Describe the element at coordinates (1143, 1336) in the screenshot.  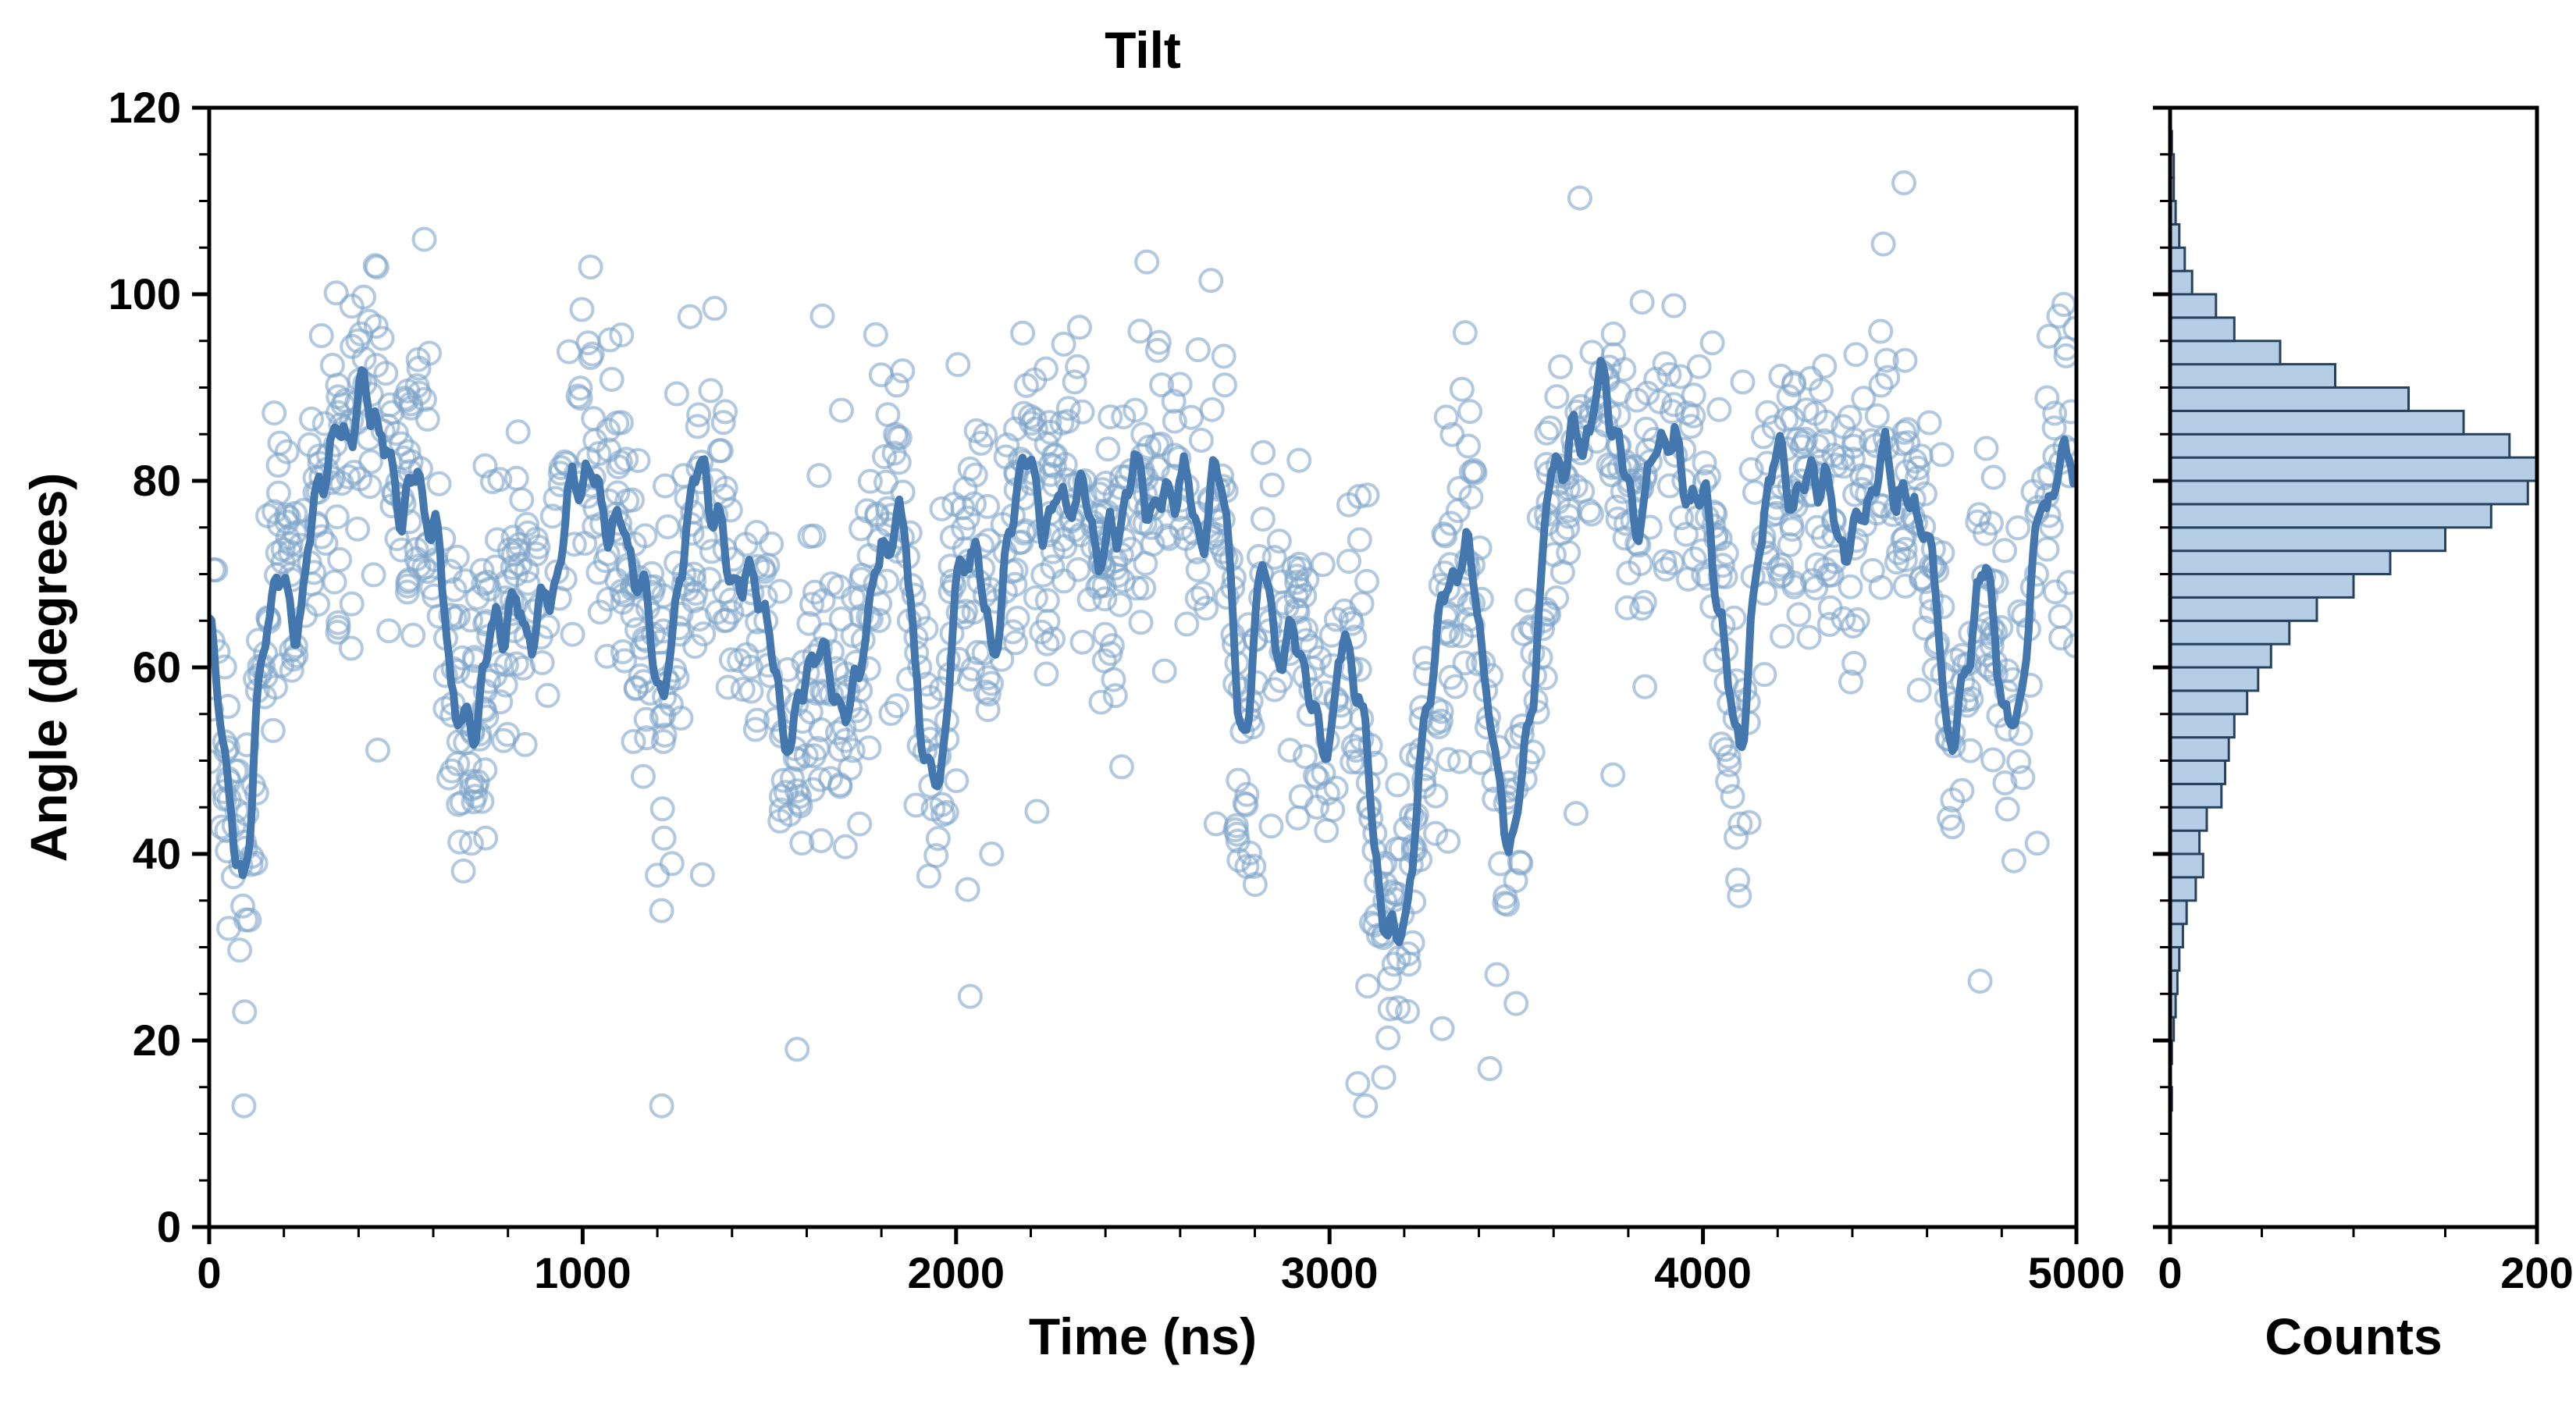
I see `x-axis-label: Time (ns)` at that location.